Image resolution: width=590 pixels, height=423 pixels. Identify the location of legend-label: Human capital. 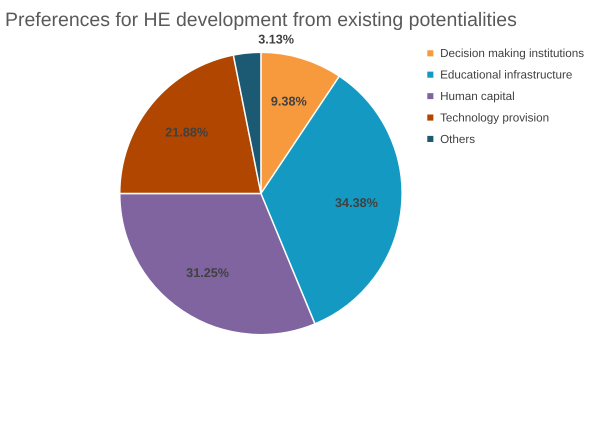
(477, 97).